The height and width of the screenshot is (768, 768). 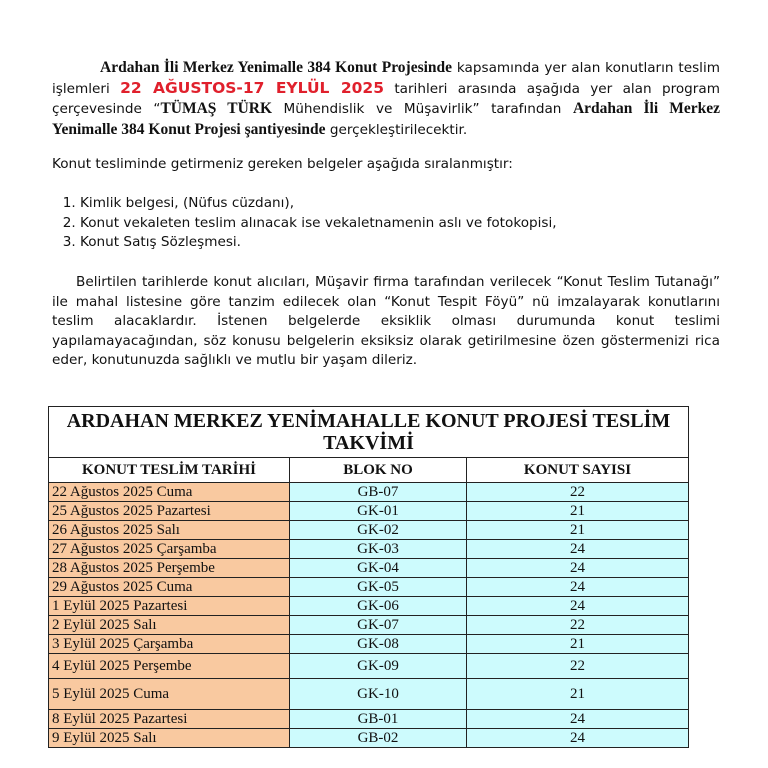 I want to click on doc-item: Konut Satış Sözleşmesi., so click(x=400, y=243).